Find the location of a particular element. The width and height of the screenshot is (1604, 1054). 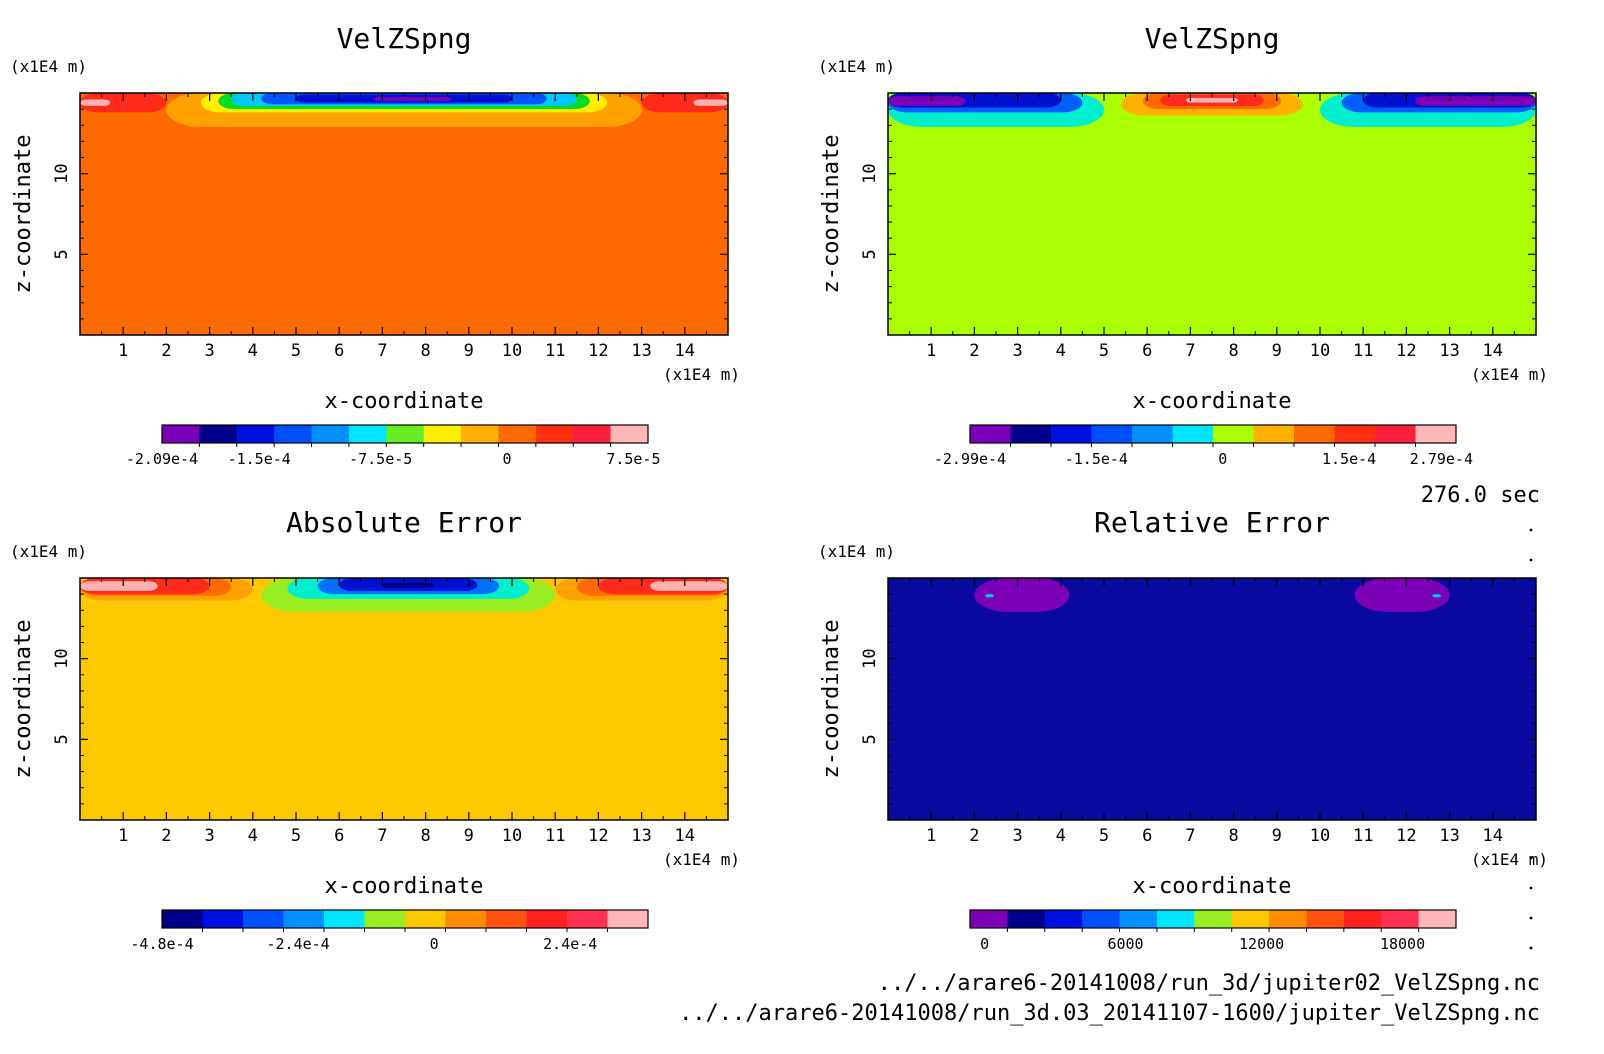

chart-title: Absolute Error is located at coordinates (404, 522).